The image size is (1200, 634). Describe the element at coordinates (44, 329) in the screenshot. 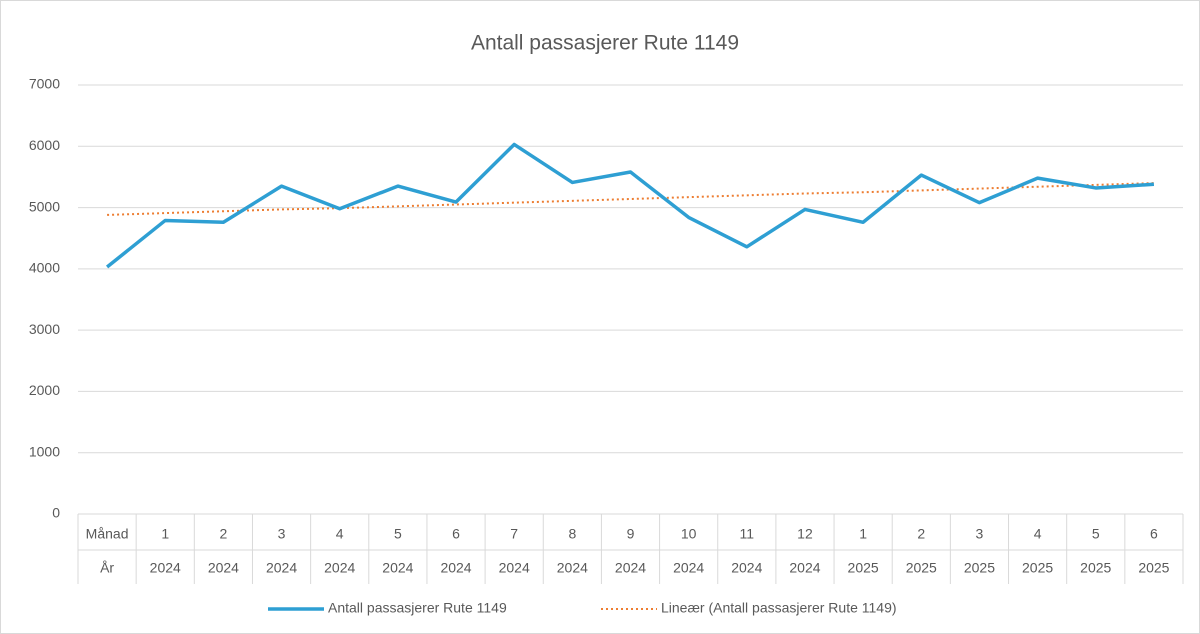

I see `y-tick-label: 3000` at that location.